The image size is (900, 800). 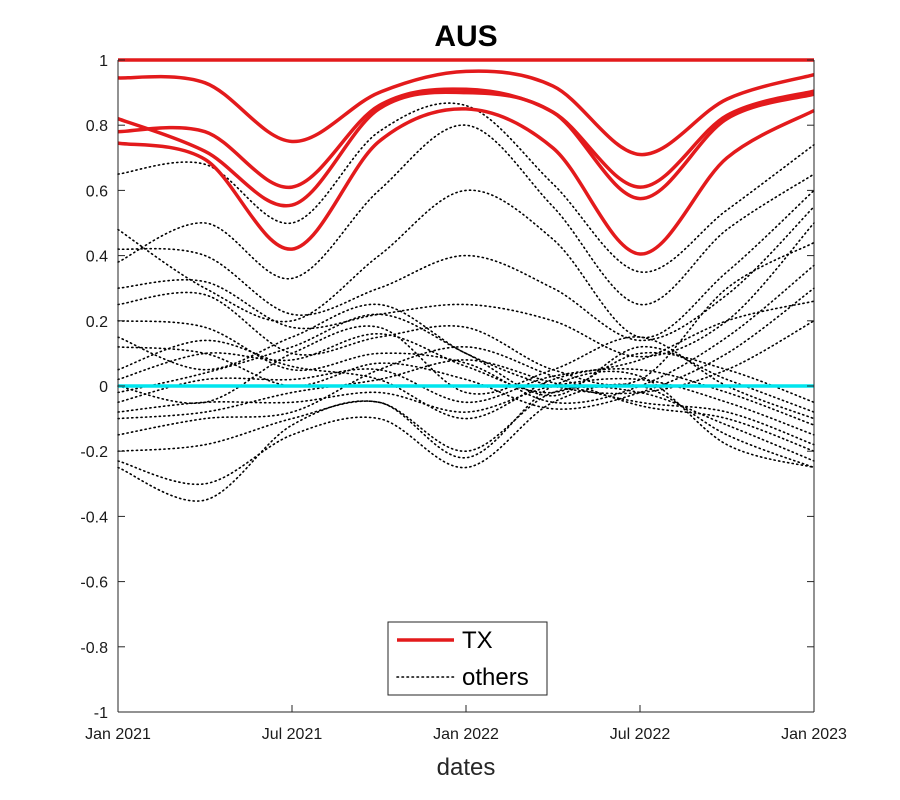 What do you see at coordinates (466, 767) in the screenshot?
I see `x-axis-label: dates` at bounding box center [466, 767].